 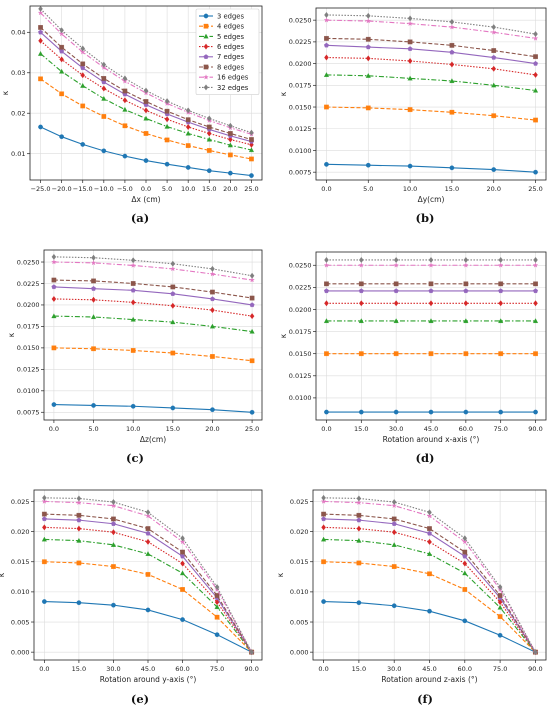 I want to click on y-tick-label: 0.005, so click(x=299, y=622).